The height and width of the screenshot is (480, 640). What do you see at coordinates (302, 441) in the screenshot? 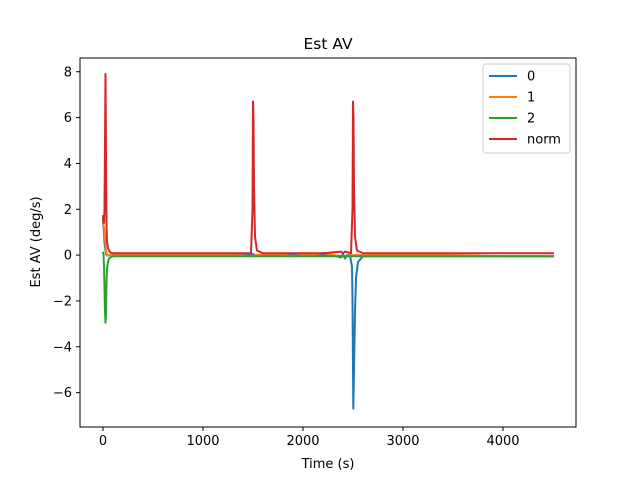
I see `x-tick-label: 2000` at bounding box center [302, 441].